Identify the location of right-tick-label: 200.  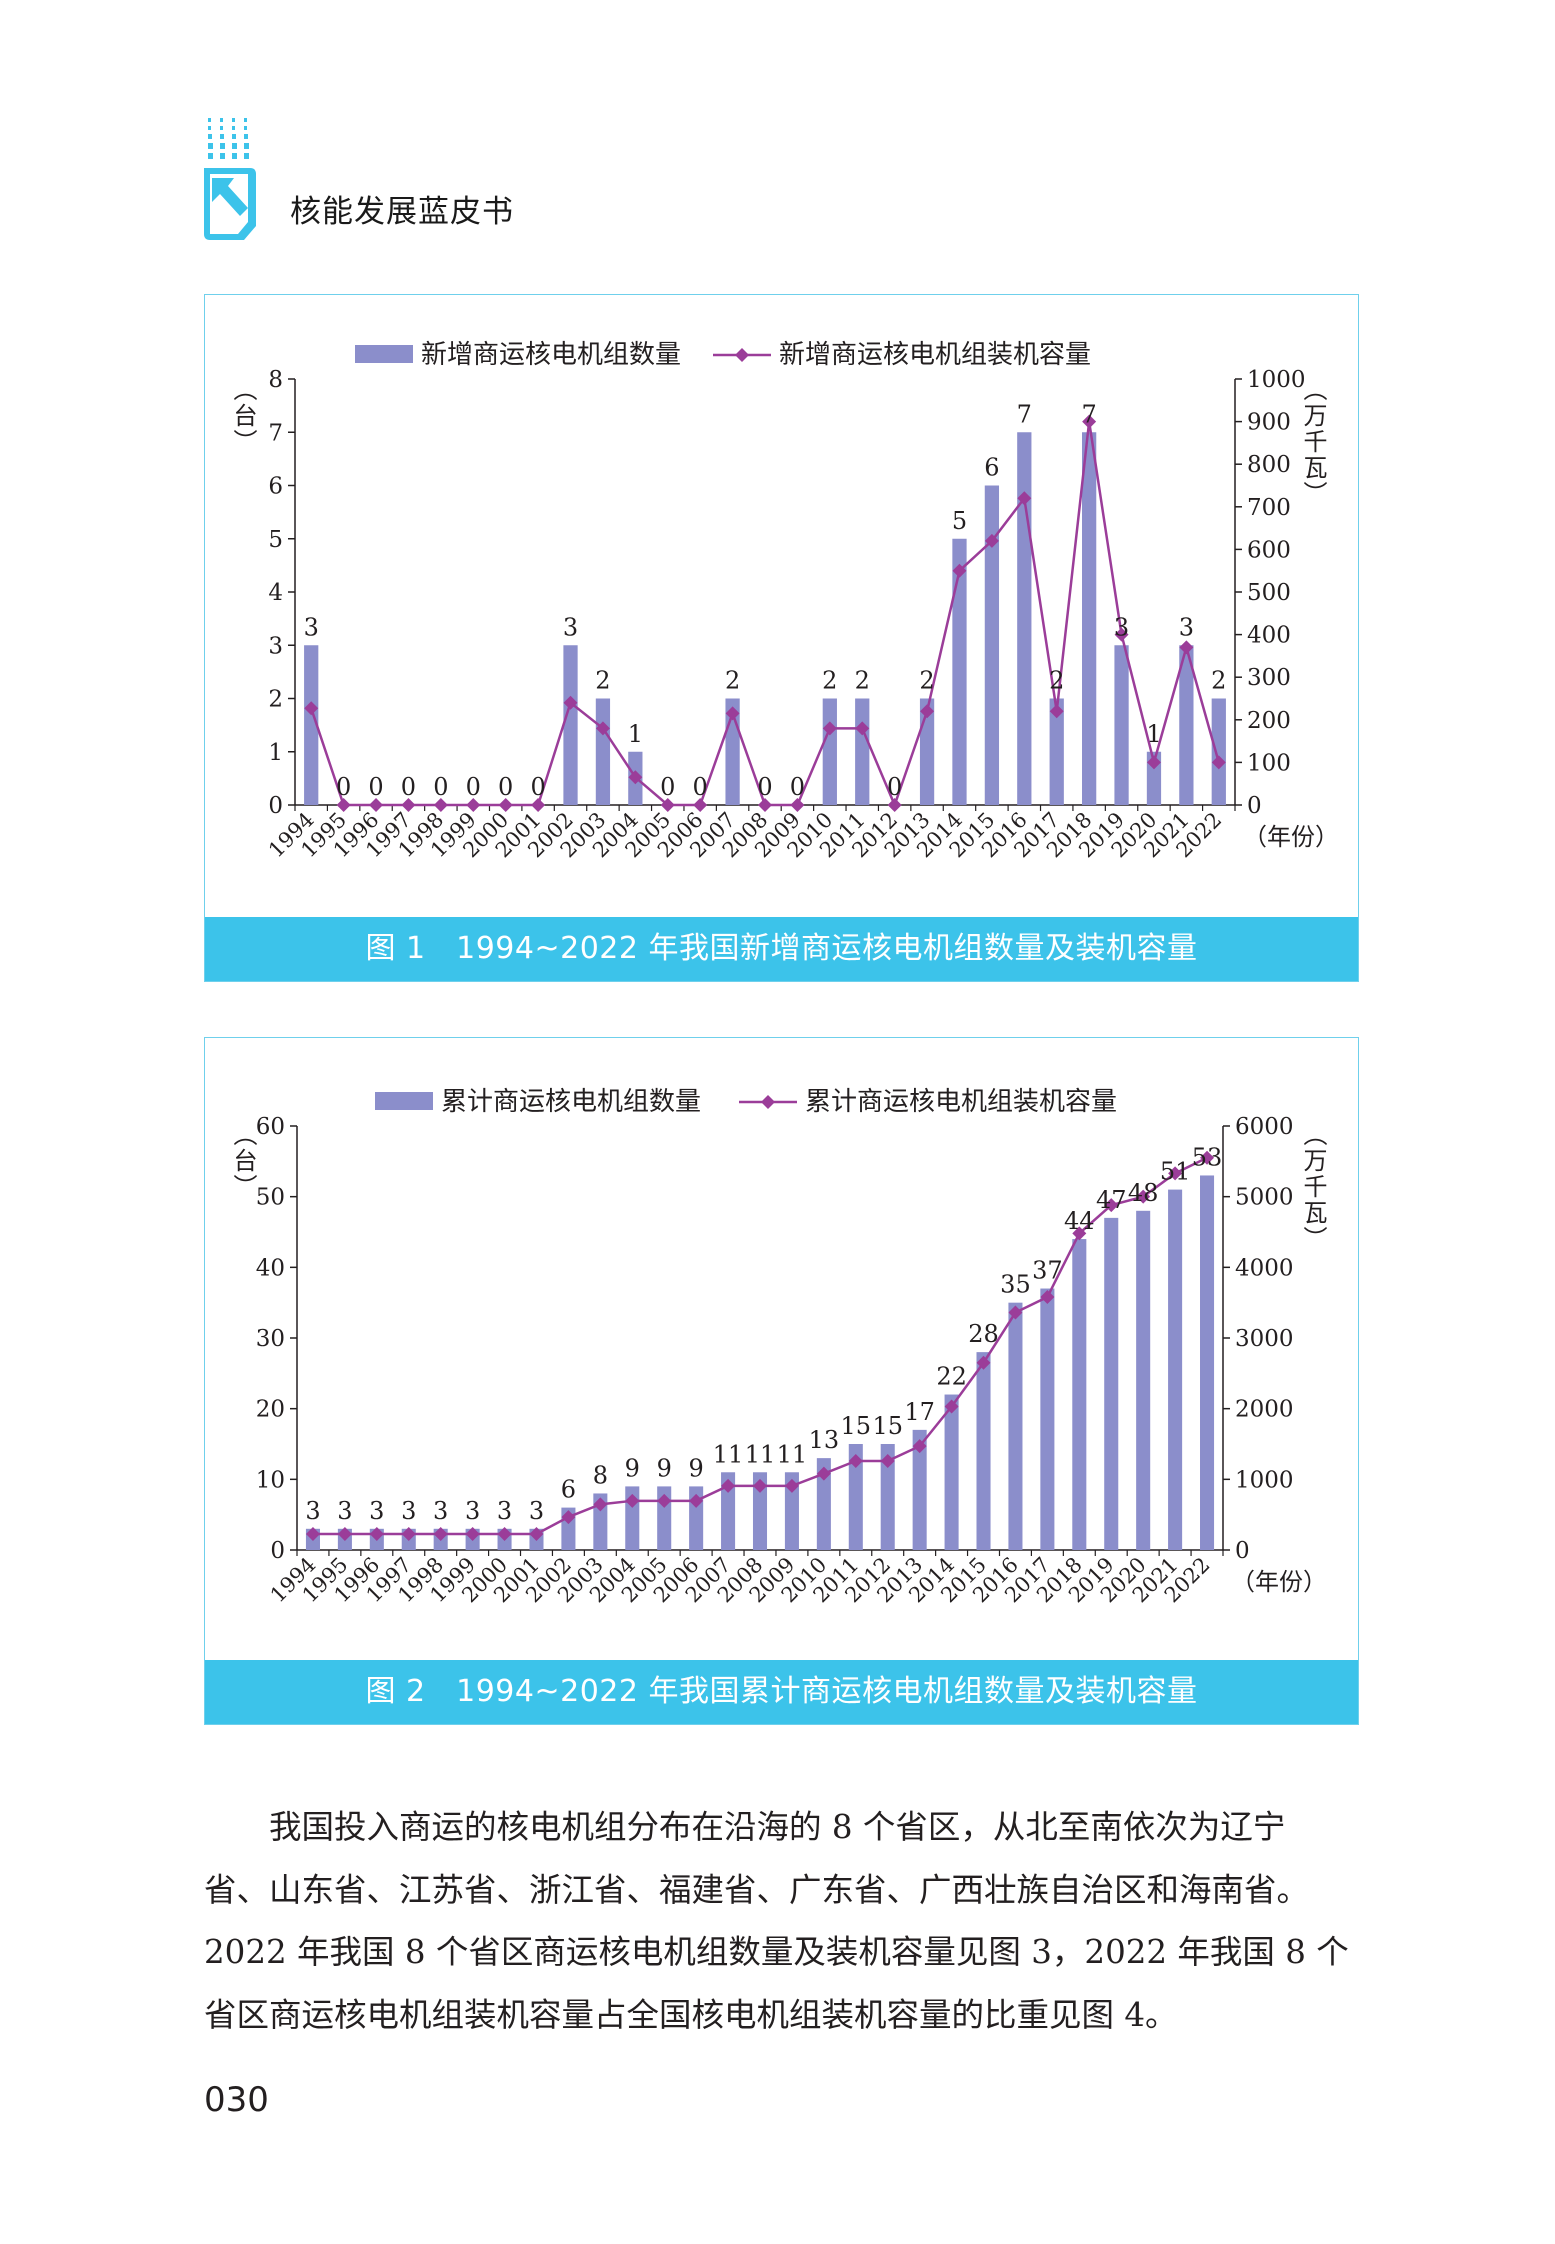
(1269, 721).